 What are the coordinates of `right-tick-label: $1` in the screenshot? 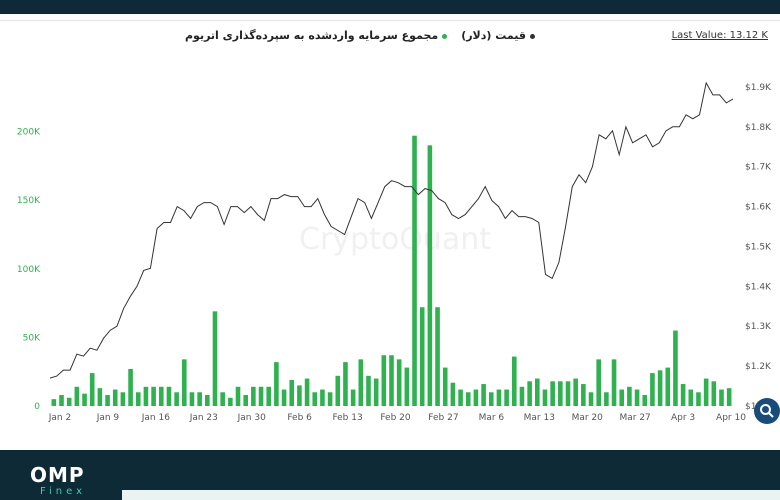 It's located at (750, 407).